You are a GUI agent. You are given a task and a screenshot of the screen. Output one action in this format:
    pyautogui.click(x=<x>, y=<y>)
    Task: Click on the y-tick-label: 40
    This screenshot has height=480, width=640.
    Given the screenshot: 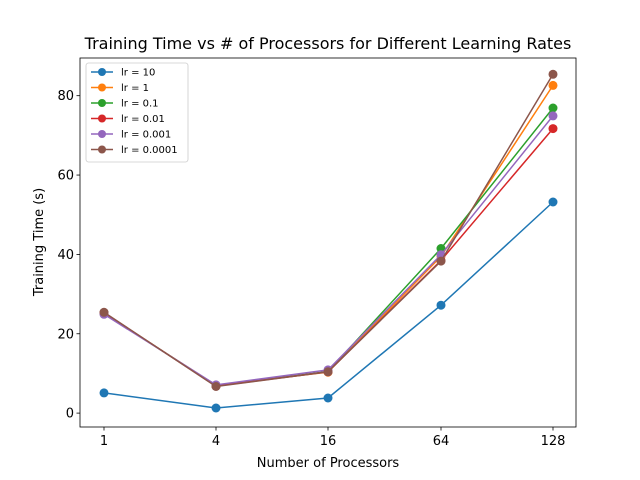 What is the action you would take?
    pyautogui.click(x=65, y=255)
    